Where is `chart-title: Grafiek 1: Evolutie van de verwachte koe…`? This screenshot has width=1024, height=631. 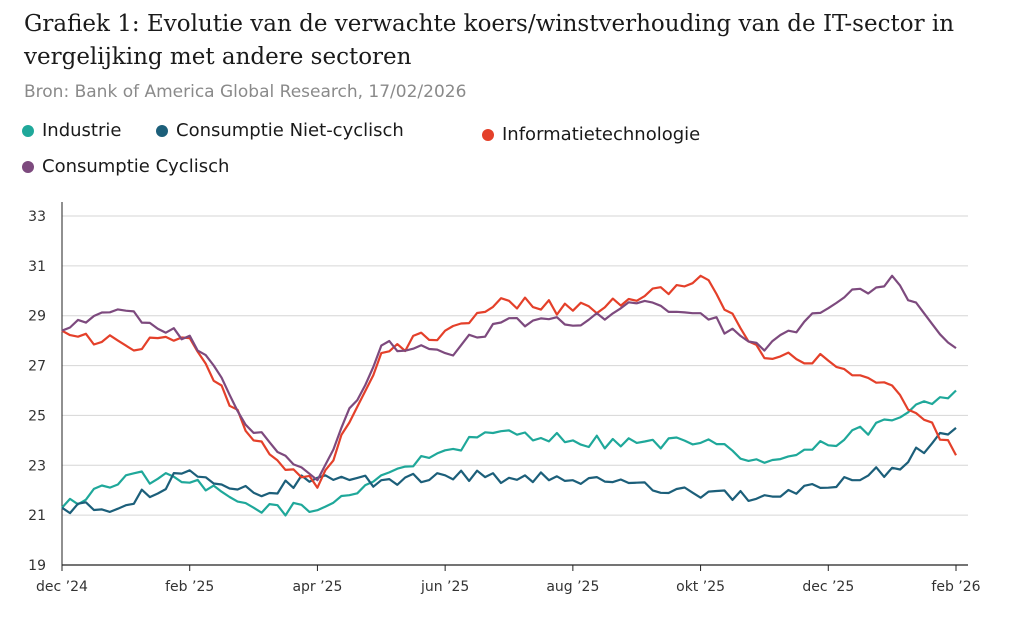 chart-title: Grafiek 1: Evolutie van de verwachte koe… is located at coordinates (489, 40).